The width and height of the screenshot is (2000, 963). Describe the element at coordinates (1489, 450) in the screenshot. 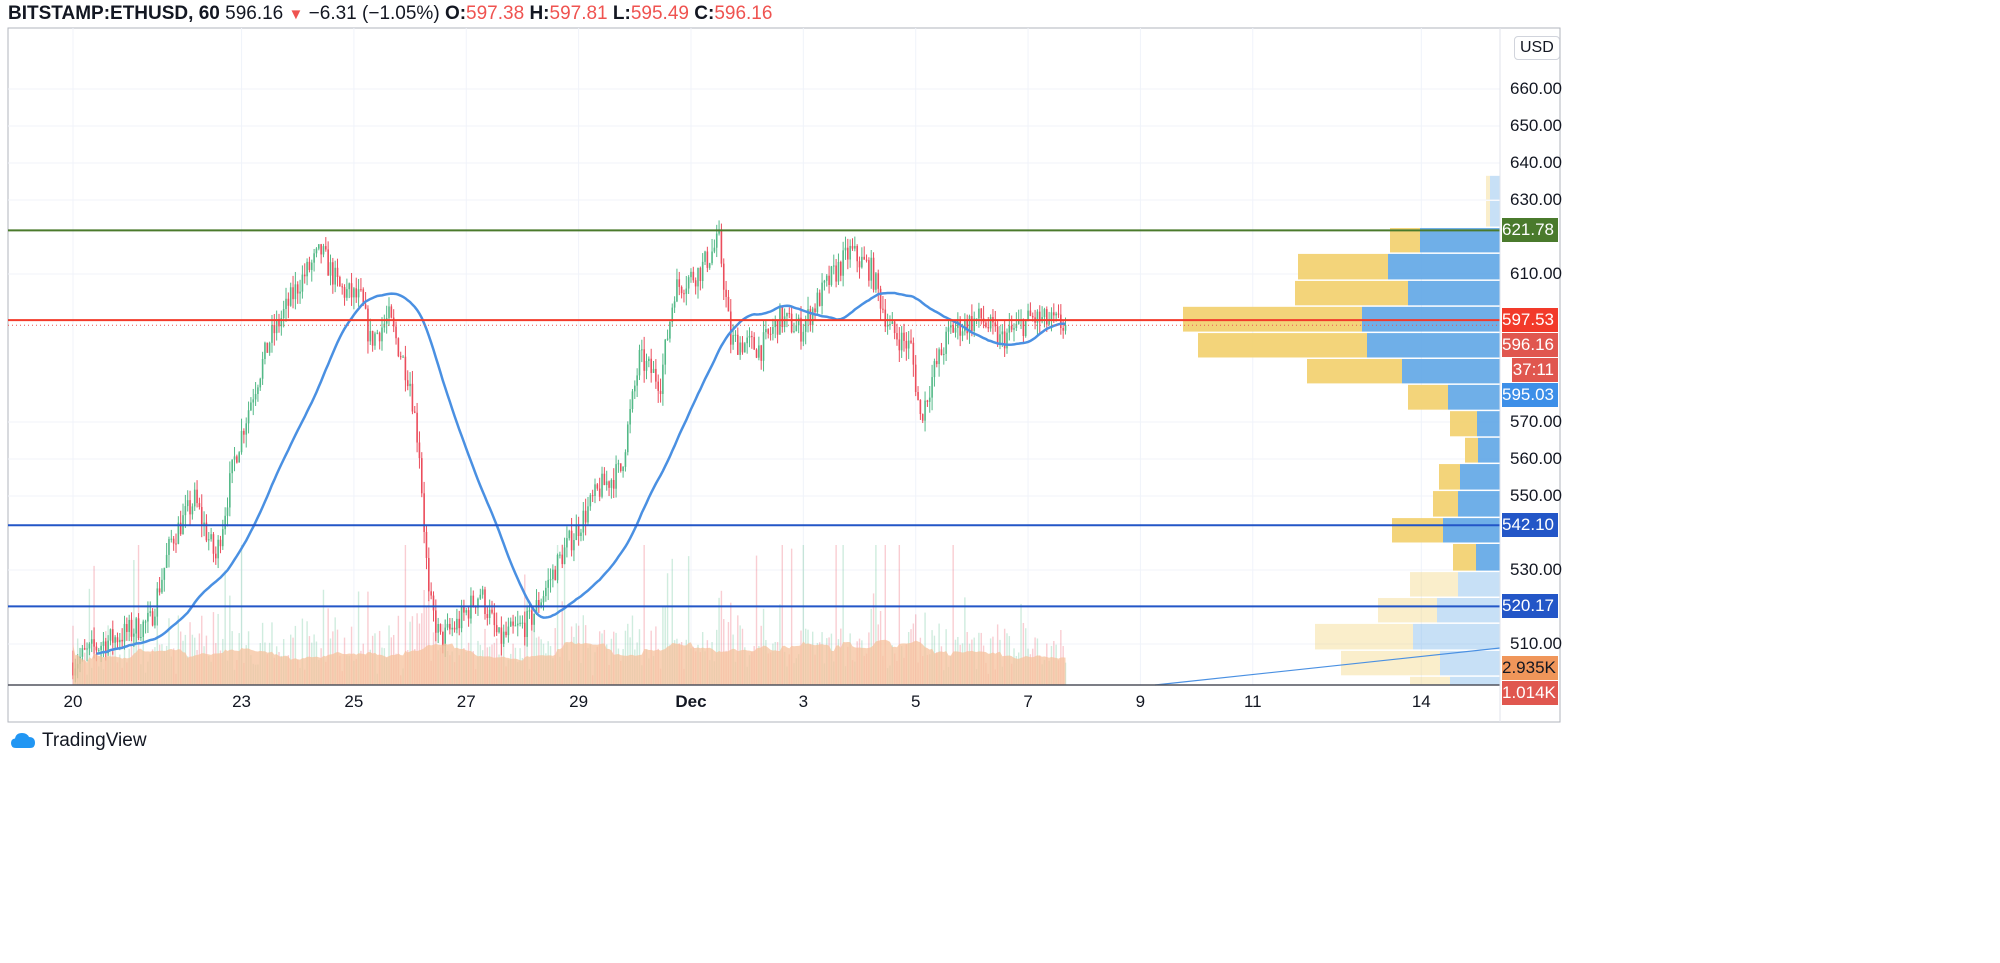

I see `volume-profile-down-bar` at that location.